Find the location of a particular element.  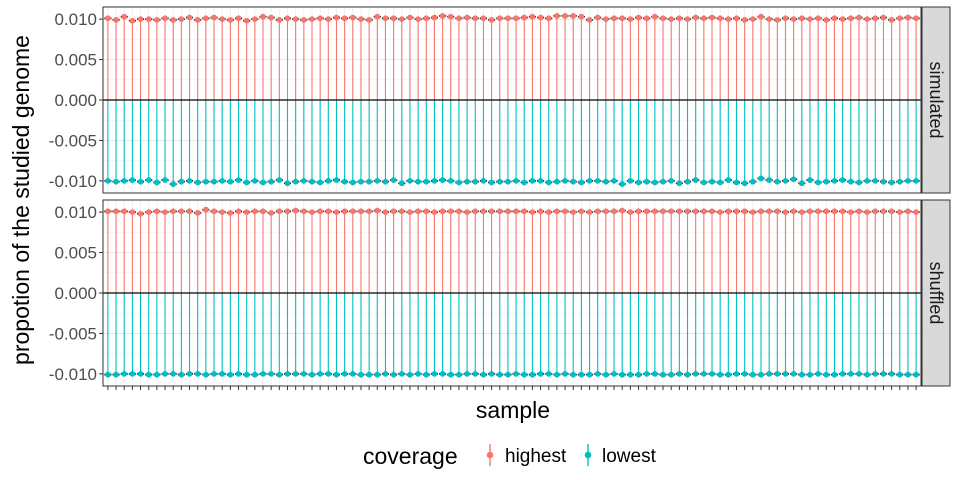

legend-key-lowest is located at coordinates (588, 455).